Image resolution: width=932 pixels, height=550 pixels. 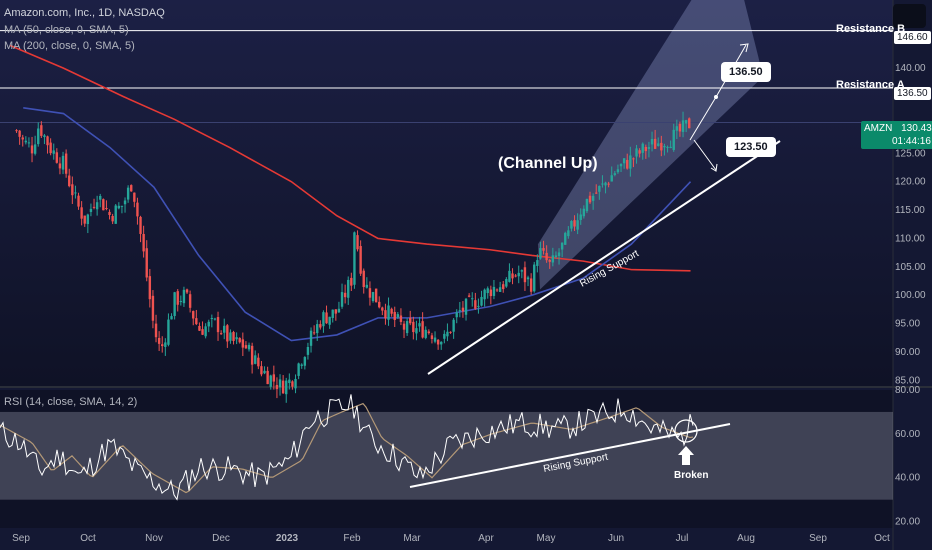 I want to click on time-axis-tick-6: Mar, so click(x=412, y=538).